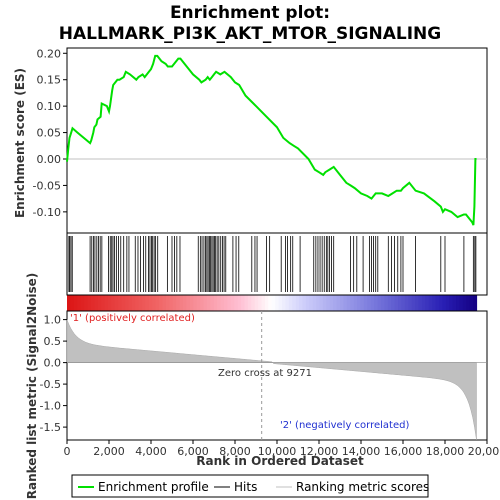 This screenshot has height=500, width=500. I want to click on legend-profile-label: Enrichment profile, so click(153, 487).